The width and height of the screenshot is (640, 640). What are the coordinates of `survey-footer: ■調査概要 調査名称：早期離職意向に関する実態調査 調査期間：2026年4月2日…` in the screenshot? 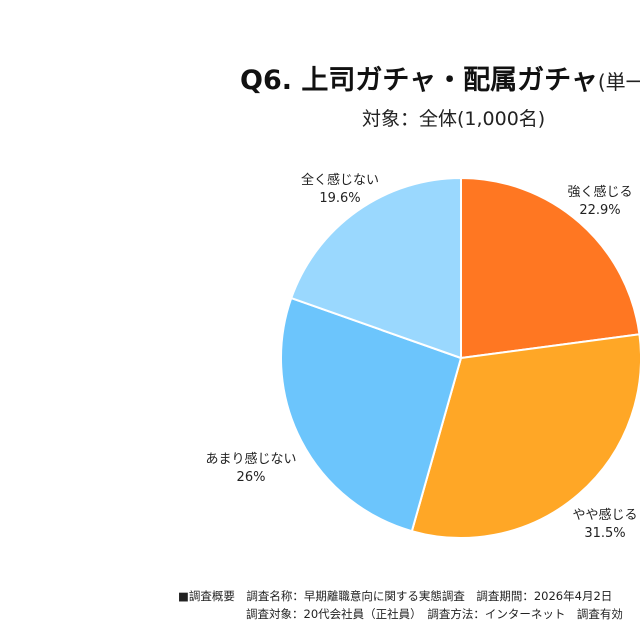 It's located at (320, 613).